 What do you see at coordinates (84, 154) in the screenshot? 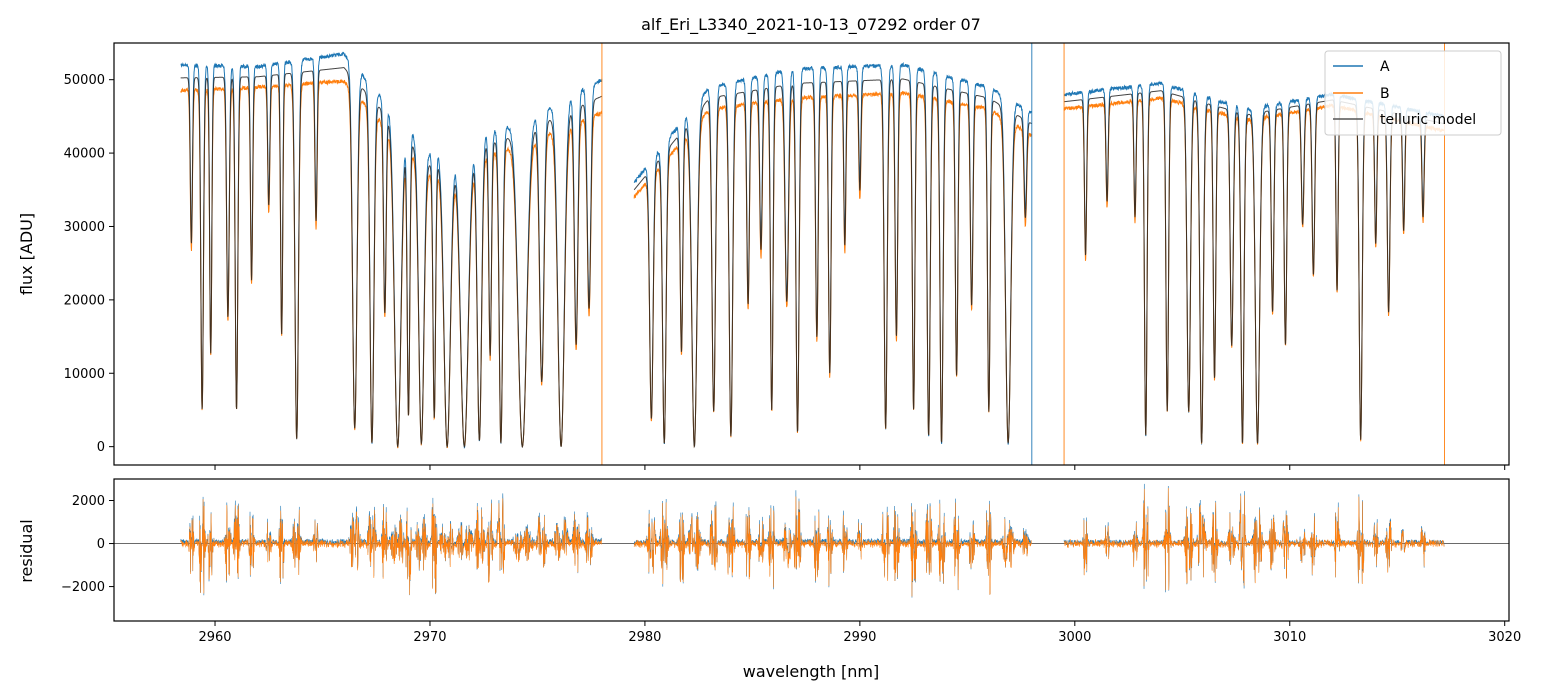
I see `top-y-tick-label: 40000` at bounding box center [84, 154].